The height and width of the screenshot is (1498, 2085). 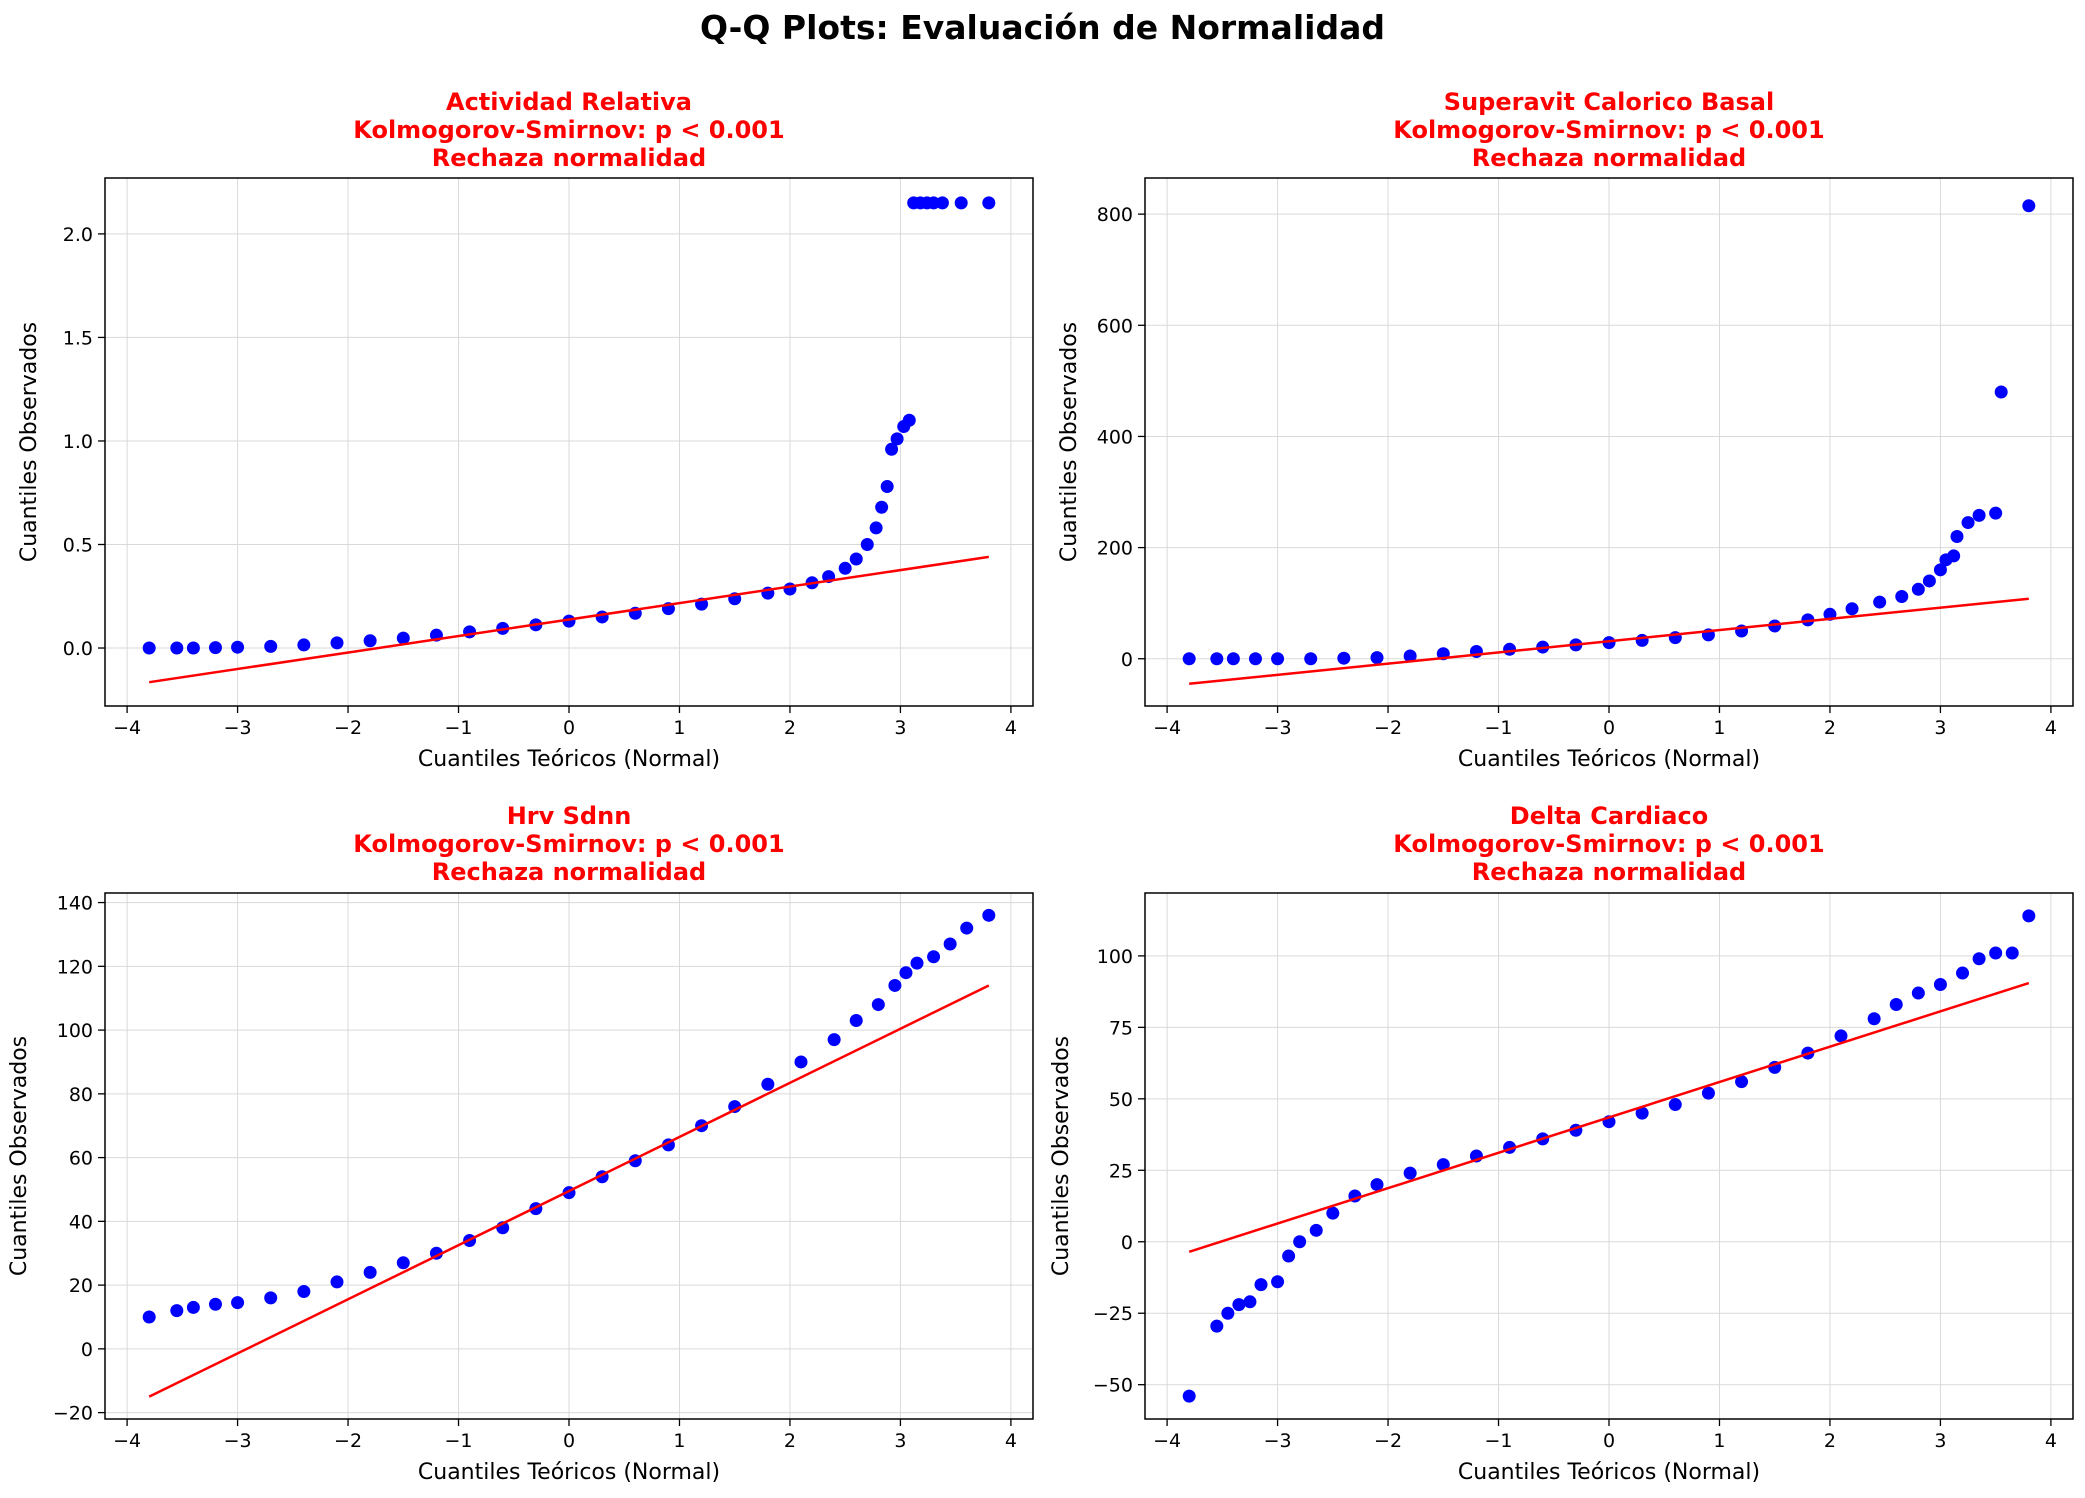 I want to click on y-tick-label: 600, so click(x=1115, y=326).